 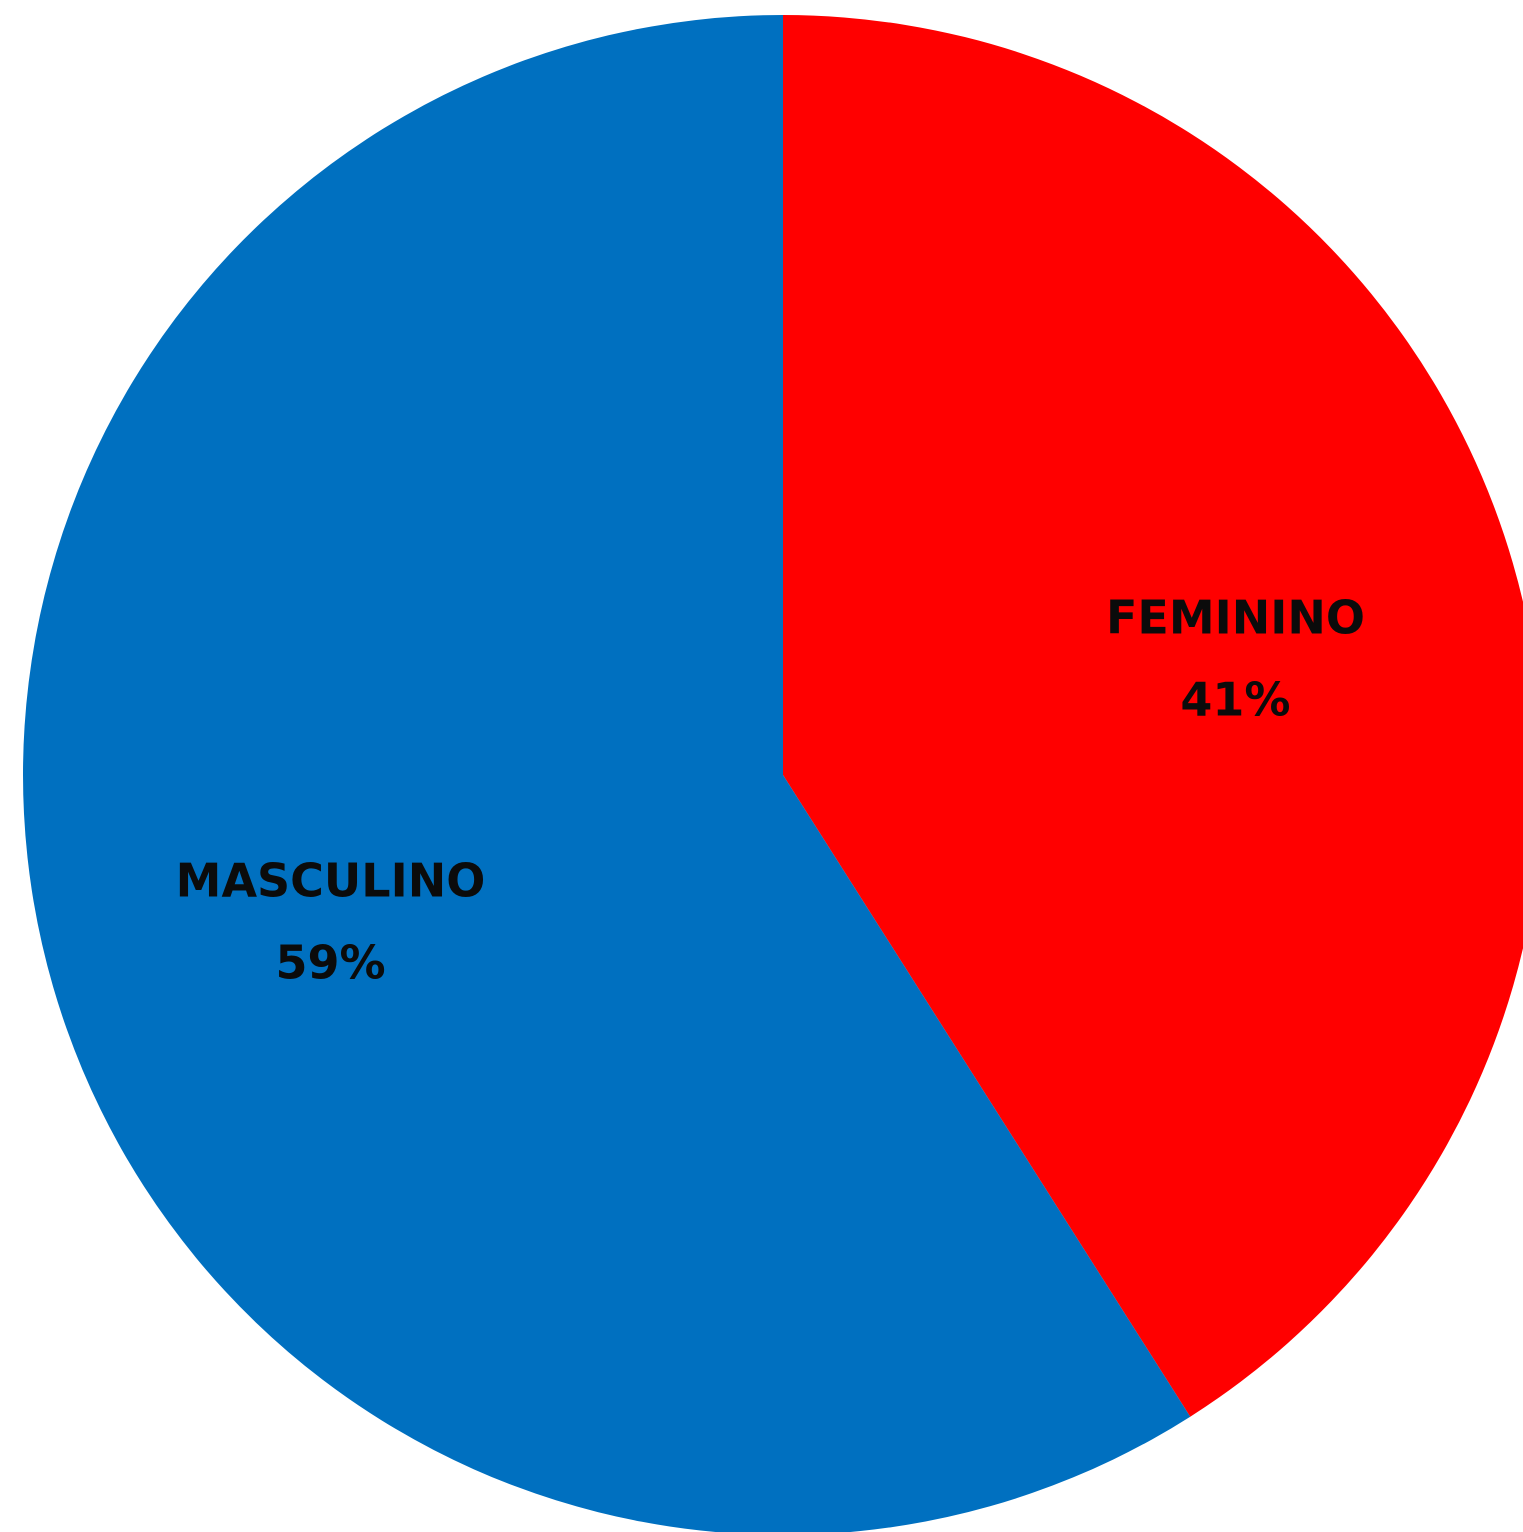 I want to click on slice-label-name-feminino: FEMININO, so click(x=1235, y=618).